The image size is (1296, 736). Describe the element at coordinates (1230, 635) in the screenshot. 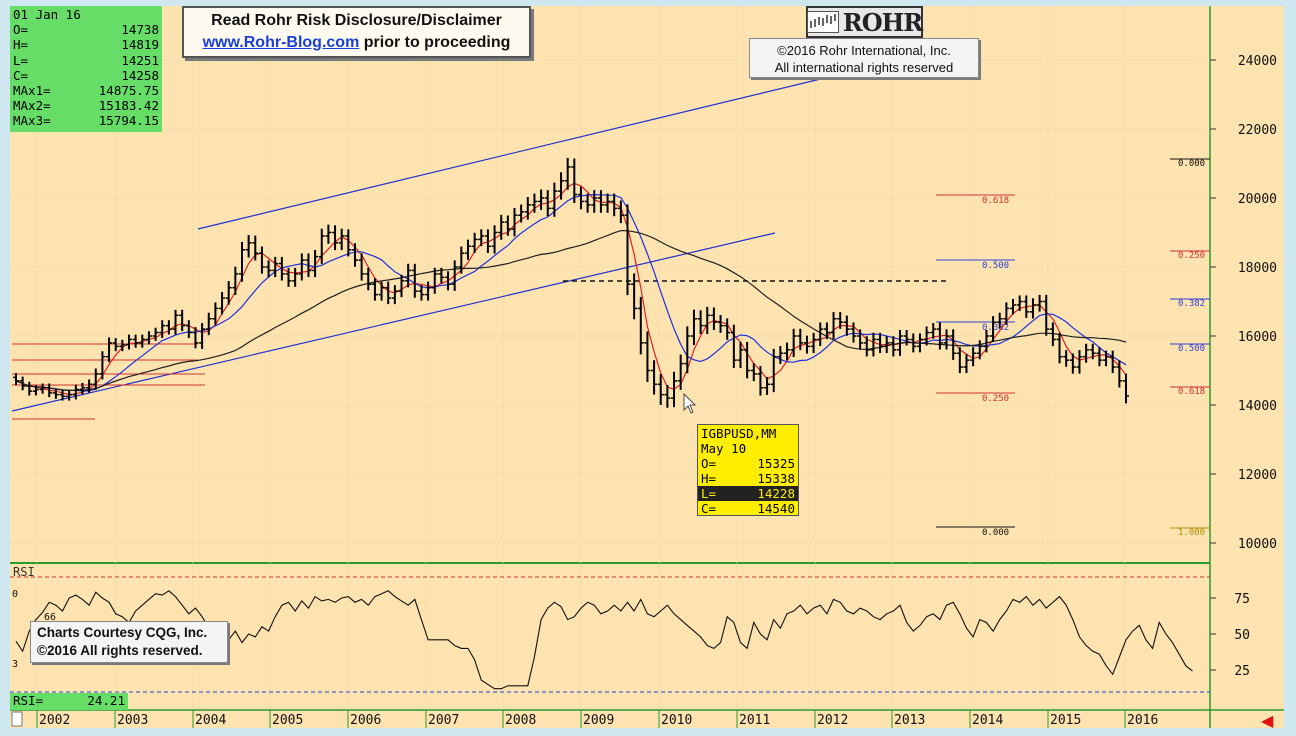

I see `rsi-axis: 75 50 25` at that location.